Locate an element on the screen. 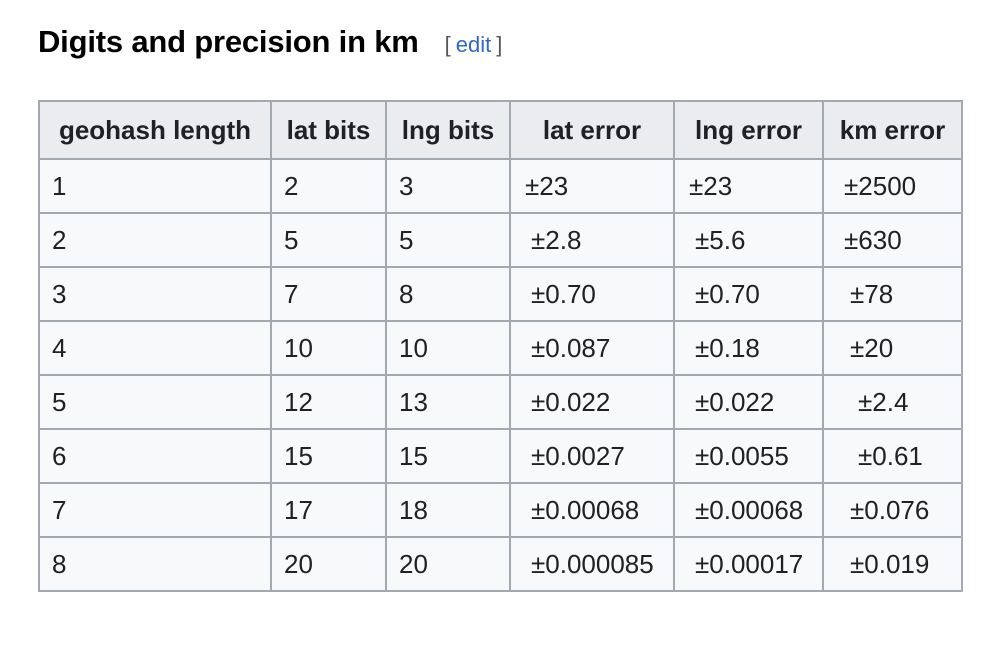 This screenshot has width=998, height=664. cell-lat-error: ±23 is located at coordinates (592, 186).